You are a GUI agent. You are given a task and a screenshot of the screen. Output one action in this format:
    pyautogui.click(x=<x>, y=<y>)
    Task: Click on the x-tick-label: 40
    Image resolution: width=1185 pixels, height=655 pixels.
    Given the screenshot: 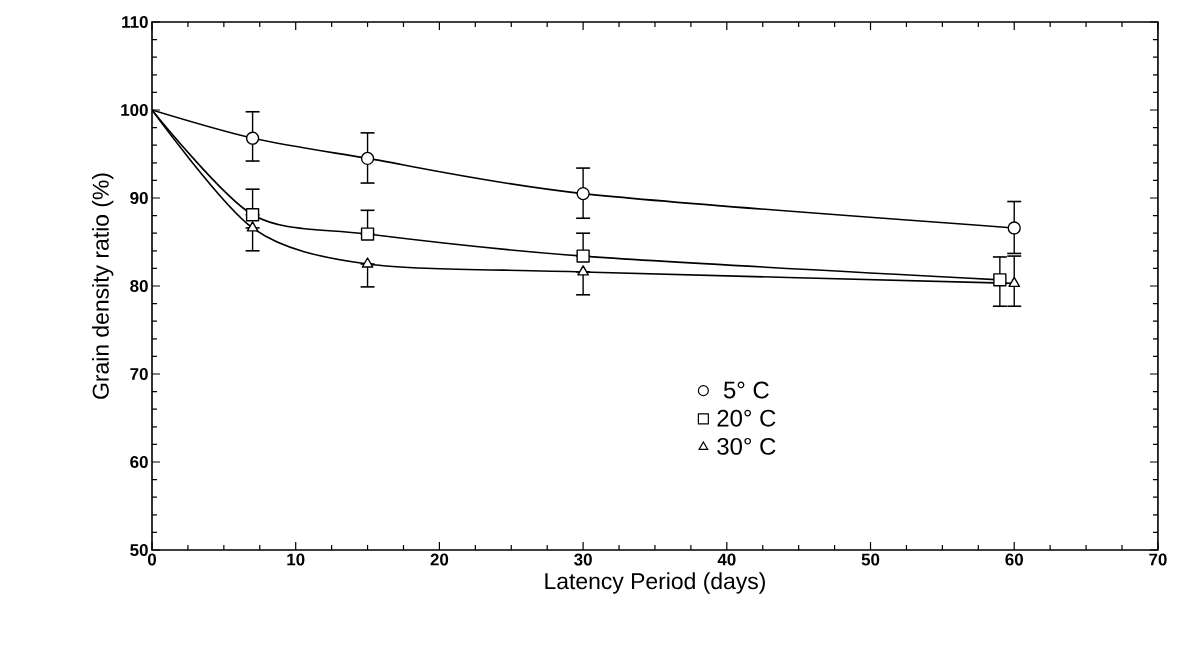 What is the action you would take?
    pyautogui.click(x=726, y=559)
    